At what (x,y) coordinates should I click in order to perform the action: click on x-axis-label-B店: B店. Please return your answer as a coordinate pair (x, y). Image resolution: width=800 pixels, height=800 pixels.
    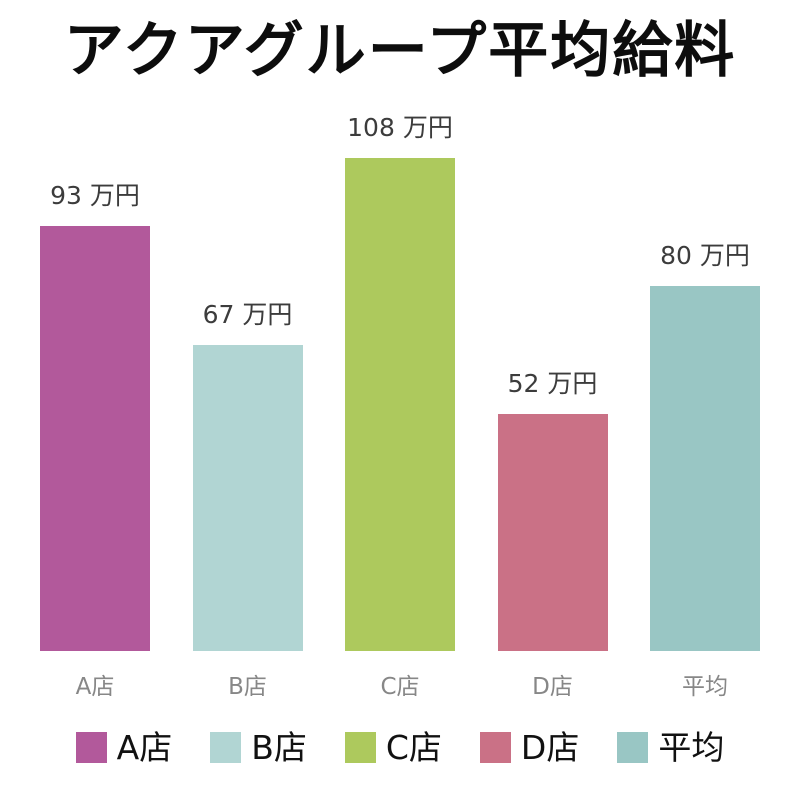
    Looking at the image, I should click on (247, 687).